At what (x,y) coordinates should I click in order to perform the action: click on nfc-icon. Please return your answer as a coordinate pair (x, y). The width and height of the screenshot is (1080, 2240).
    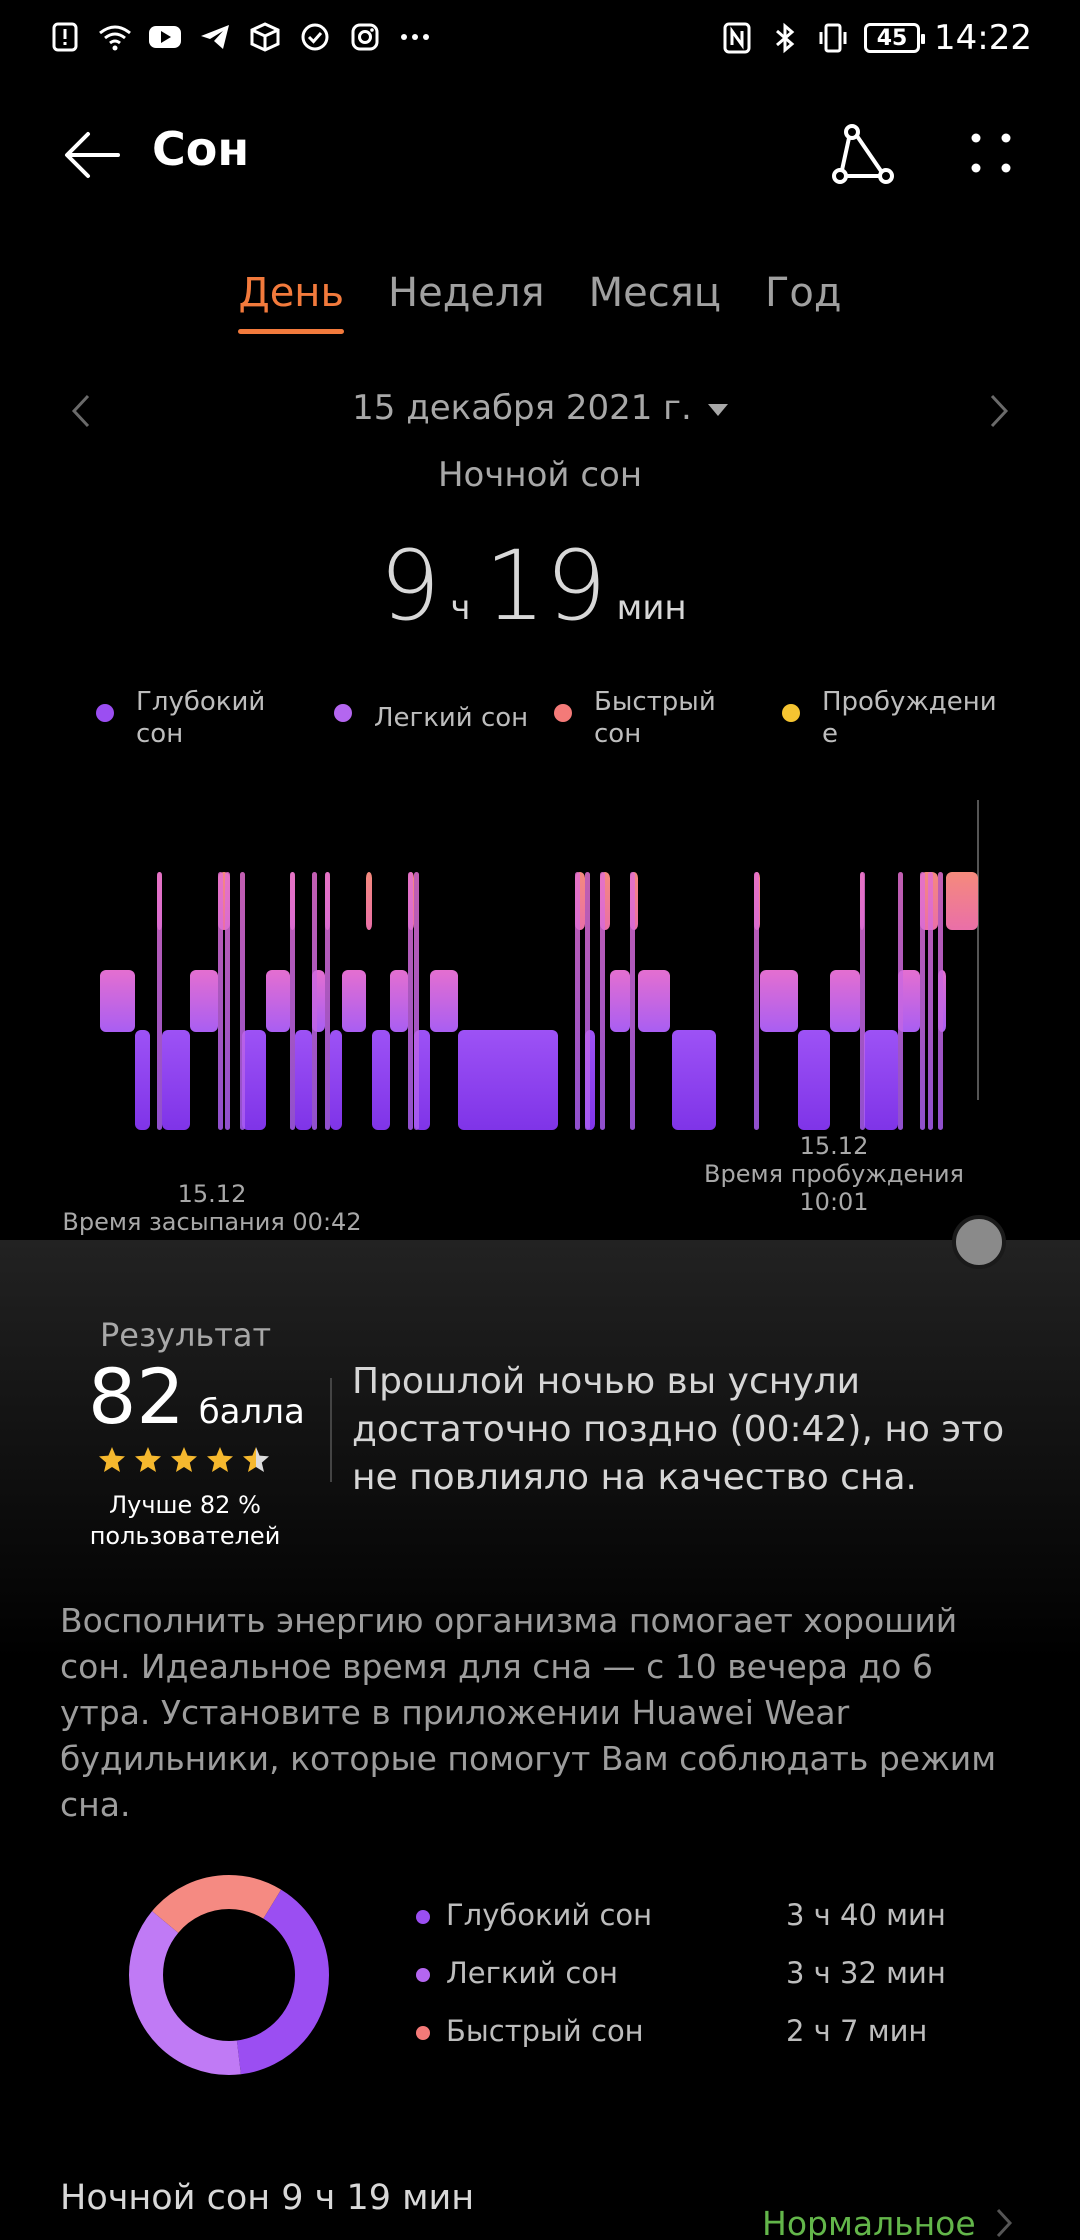
    Looking at the image, I should click on (737, 38).